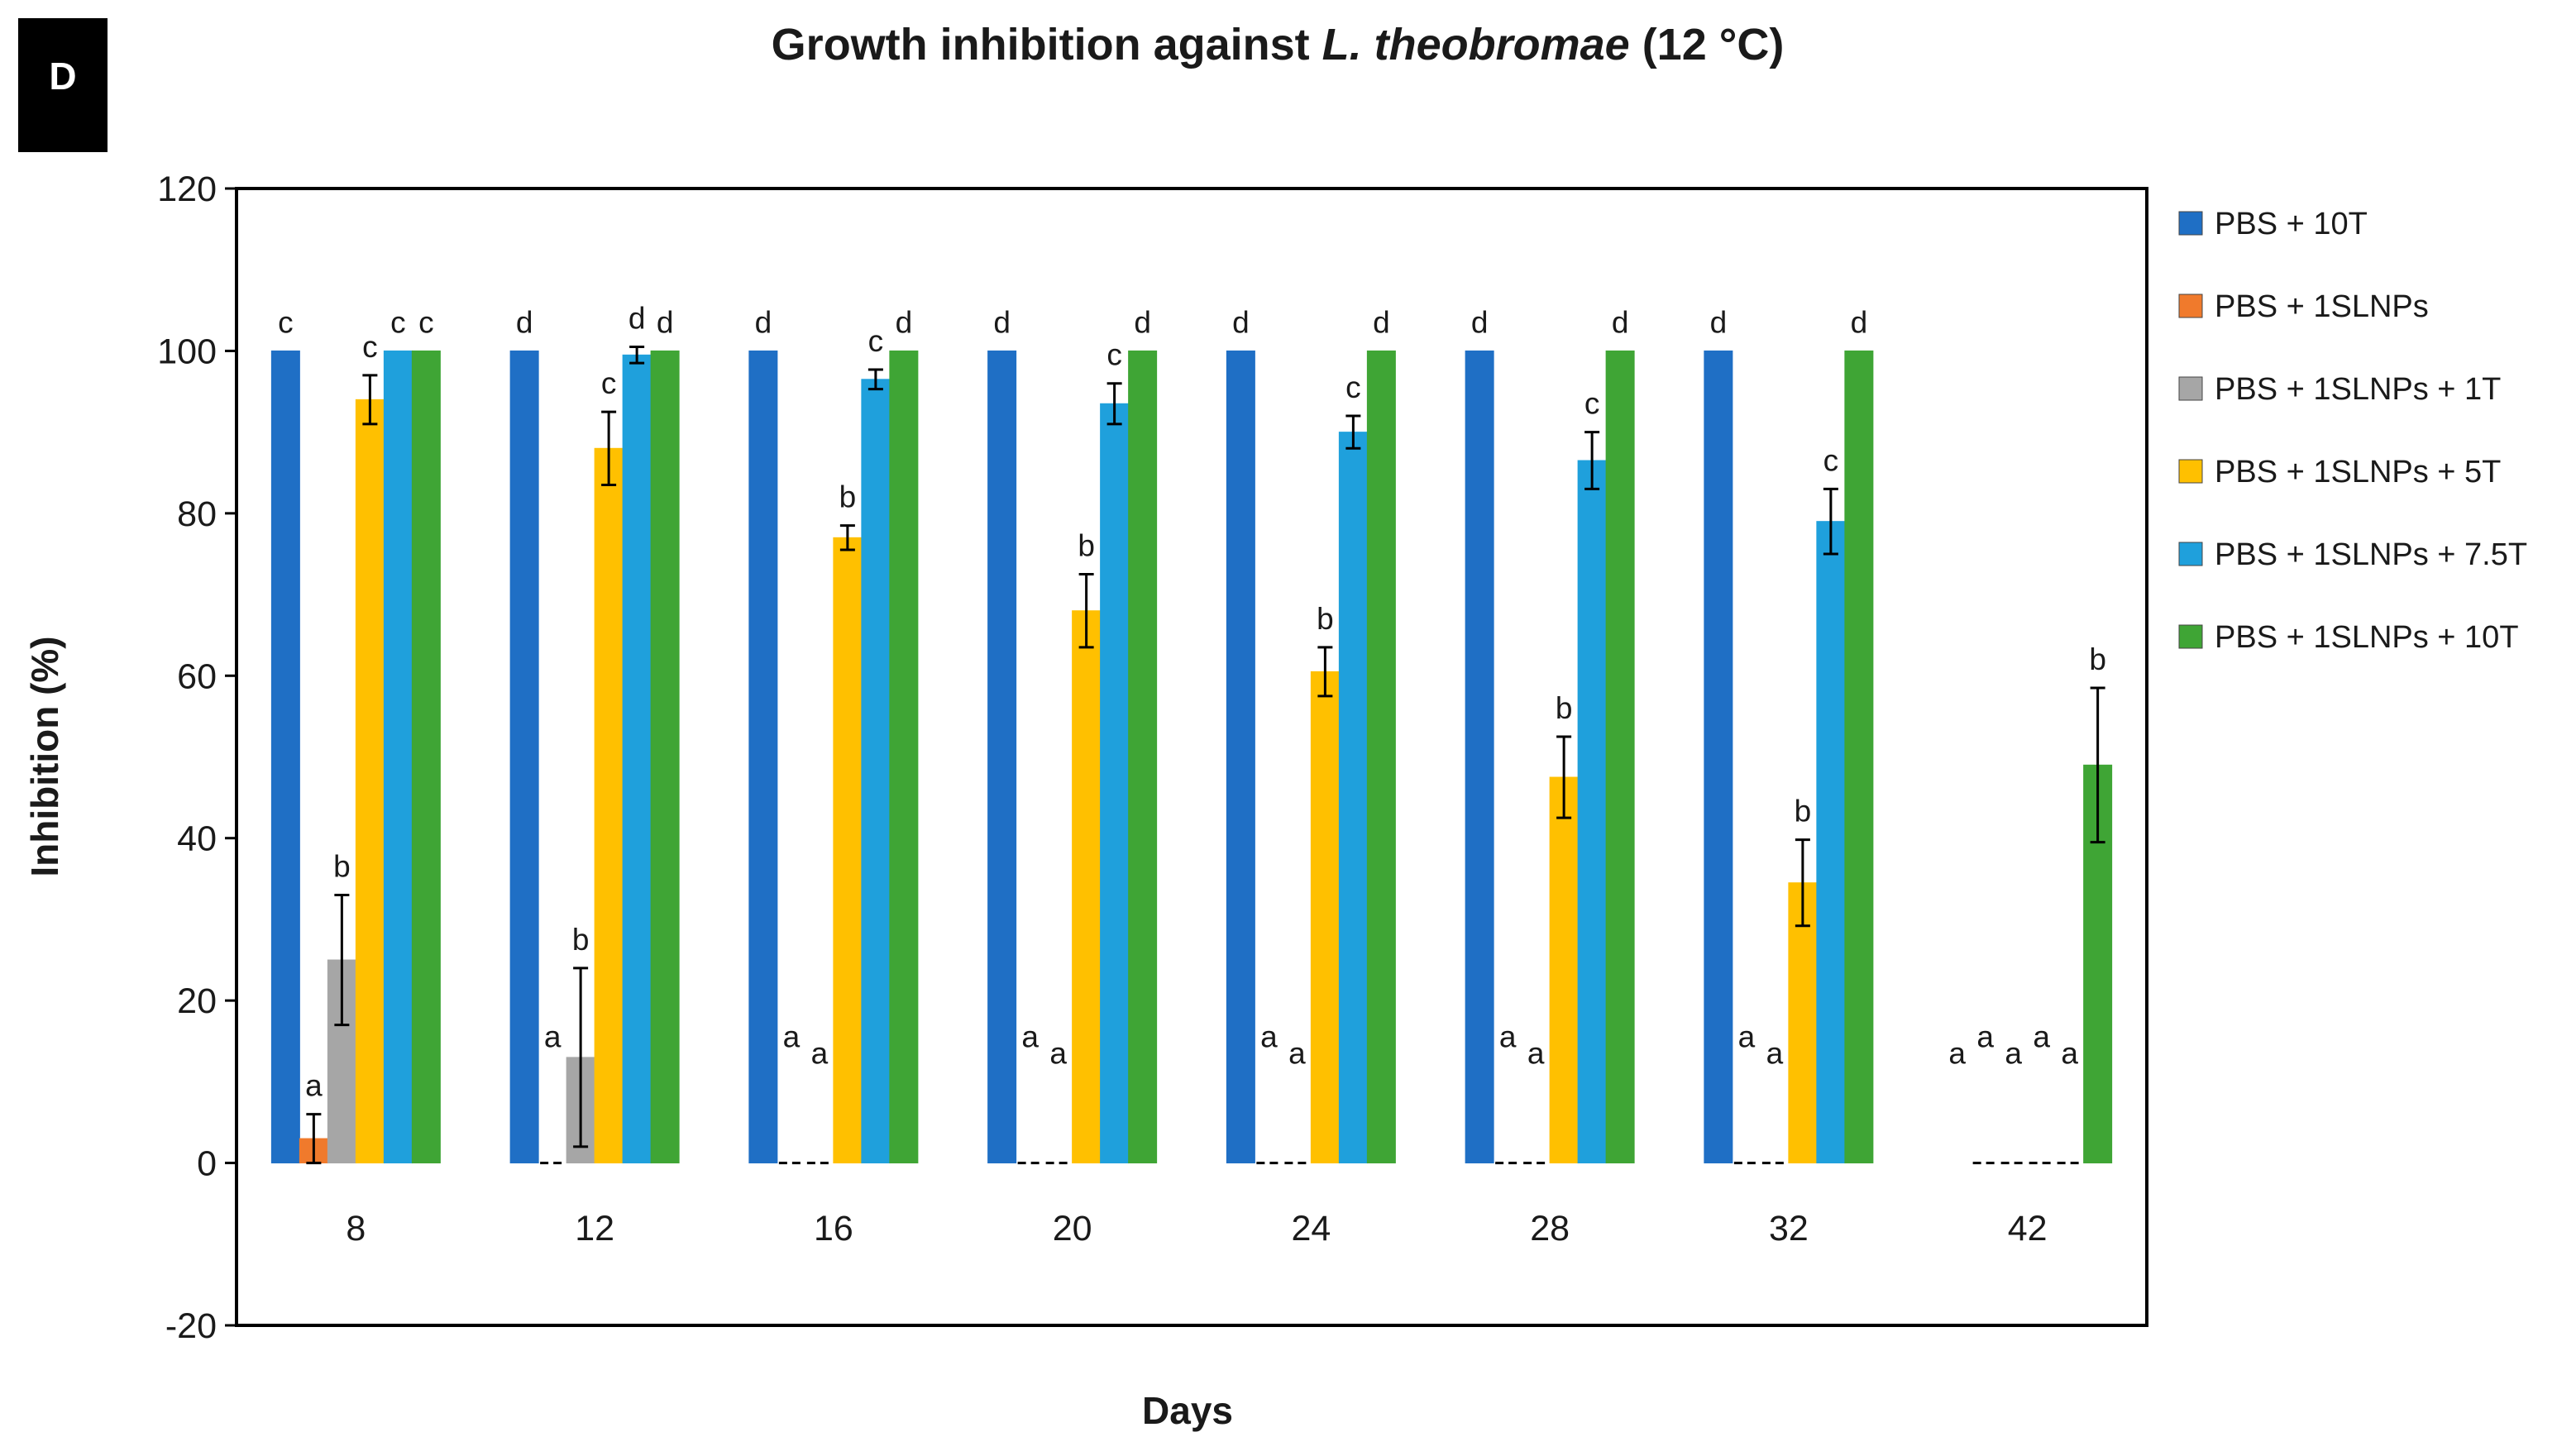  I want to click on legend-label: PBS + 10T, so click(2292, 224).